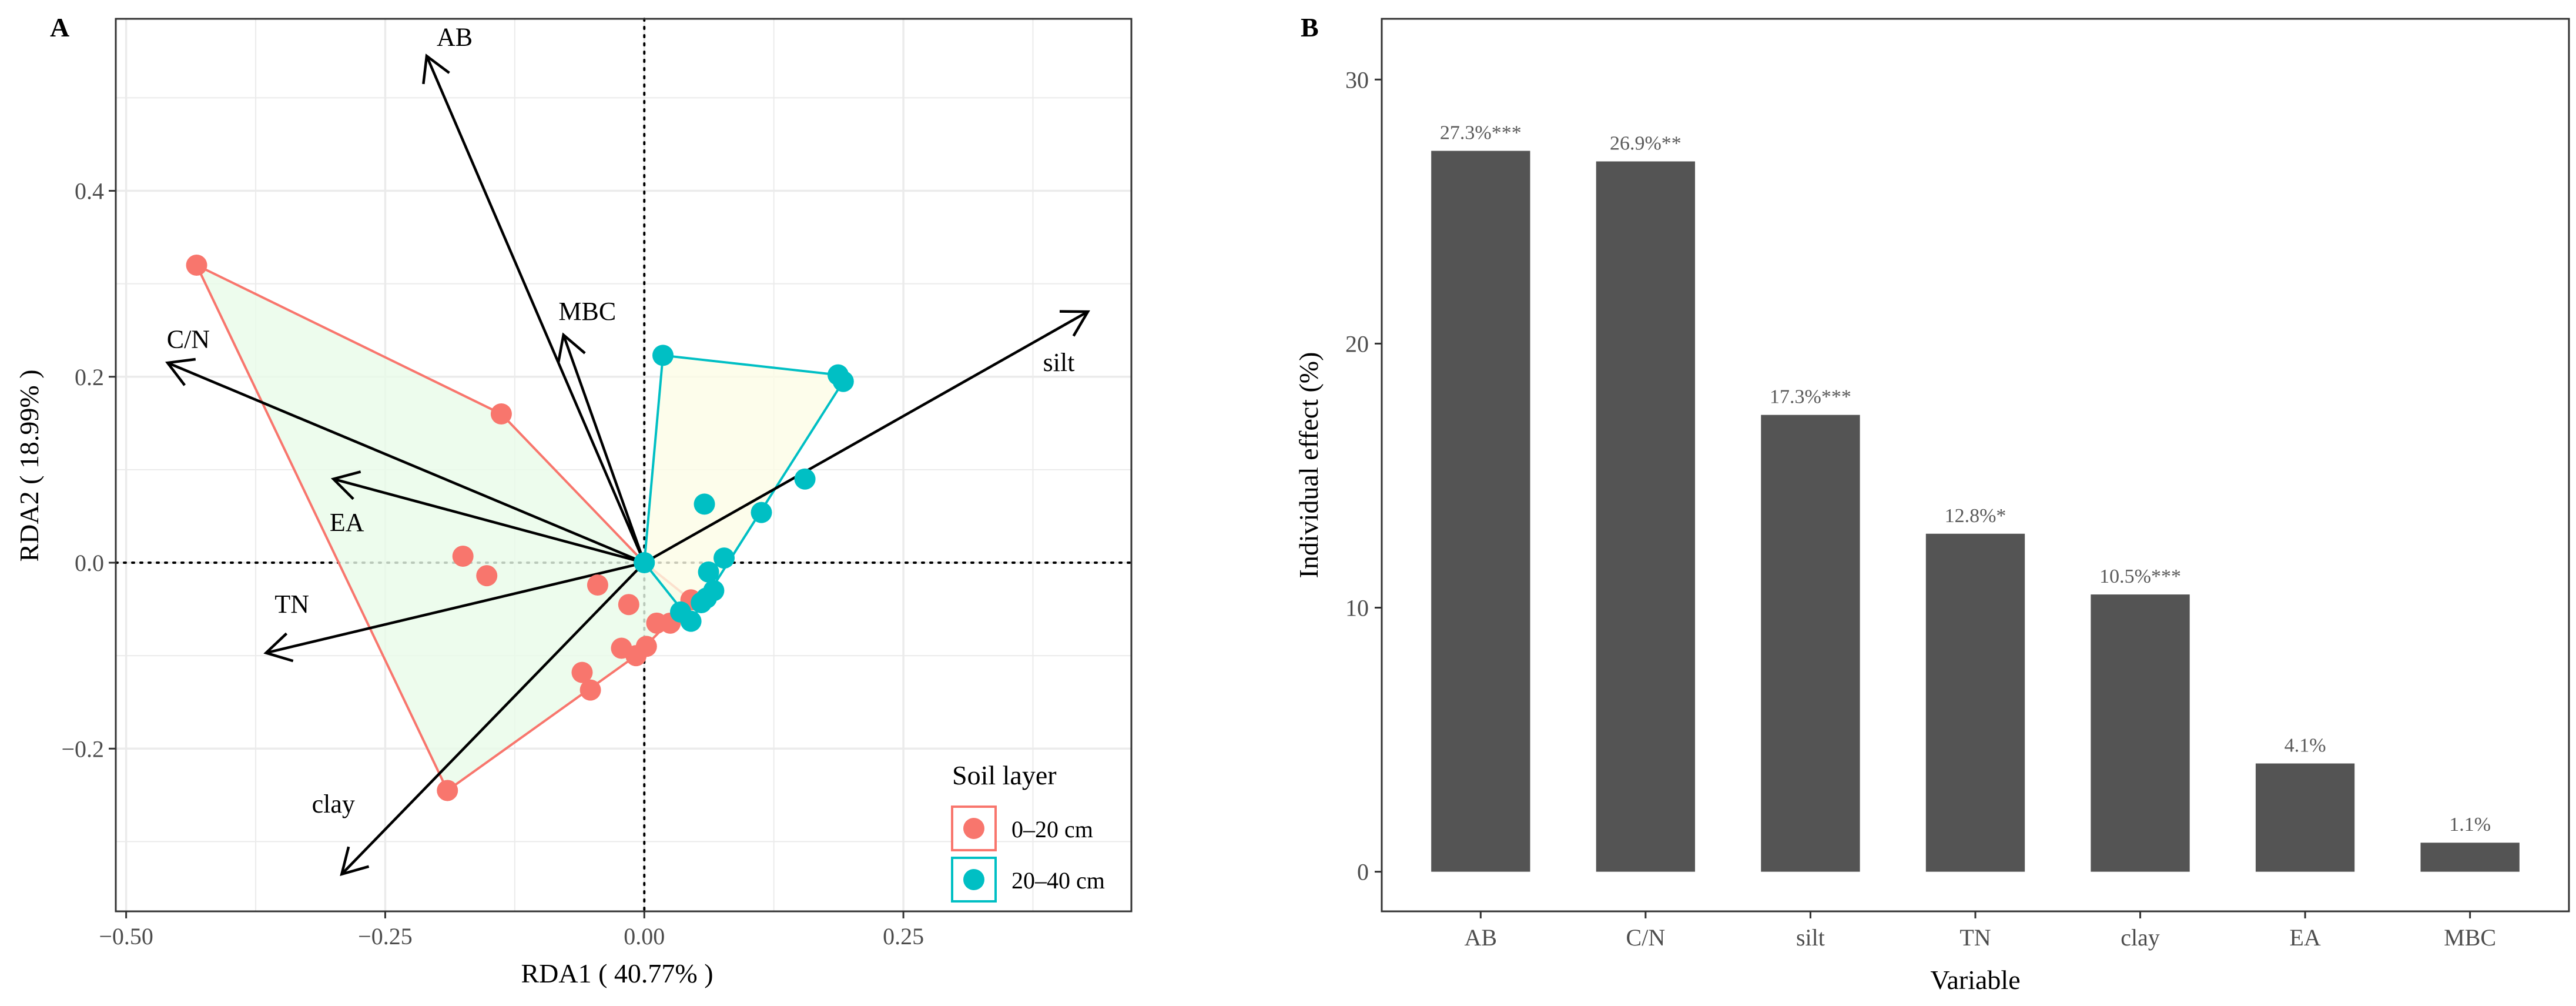 This screenshot has height=1006, width=2576. I want to click on vector-label-silt: silt, so click(1059, 362).